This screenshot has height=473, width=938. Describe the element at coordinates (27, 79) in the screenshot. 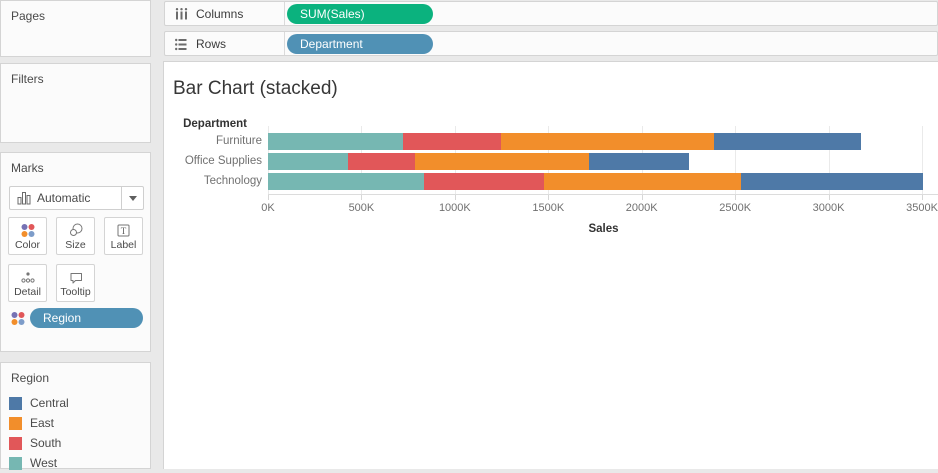

I see `filters-label: Filters` at that location.